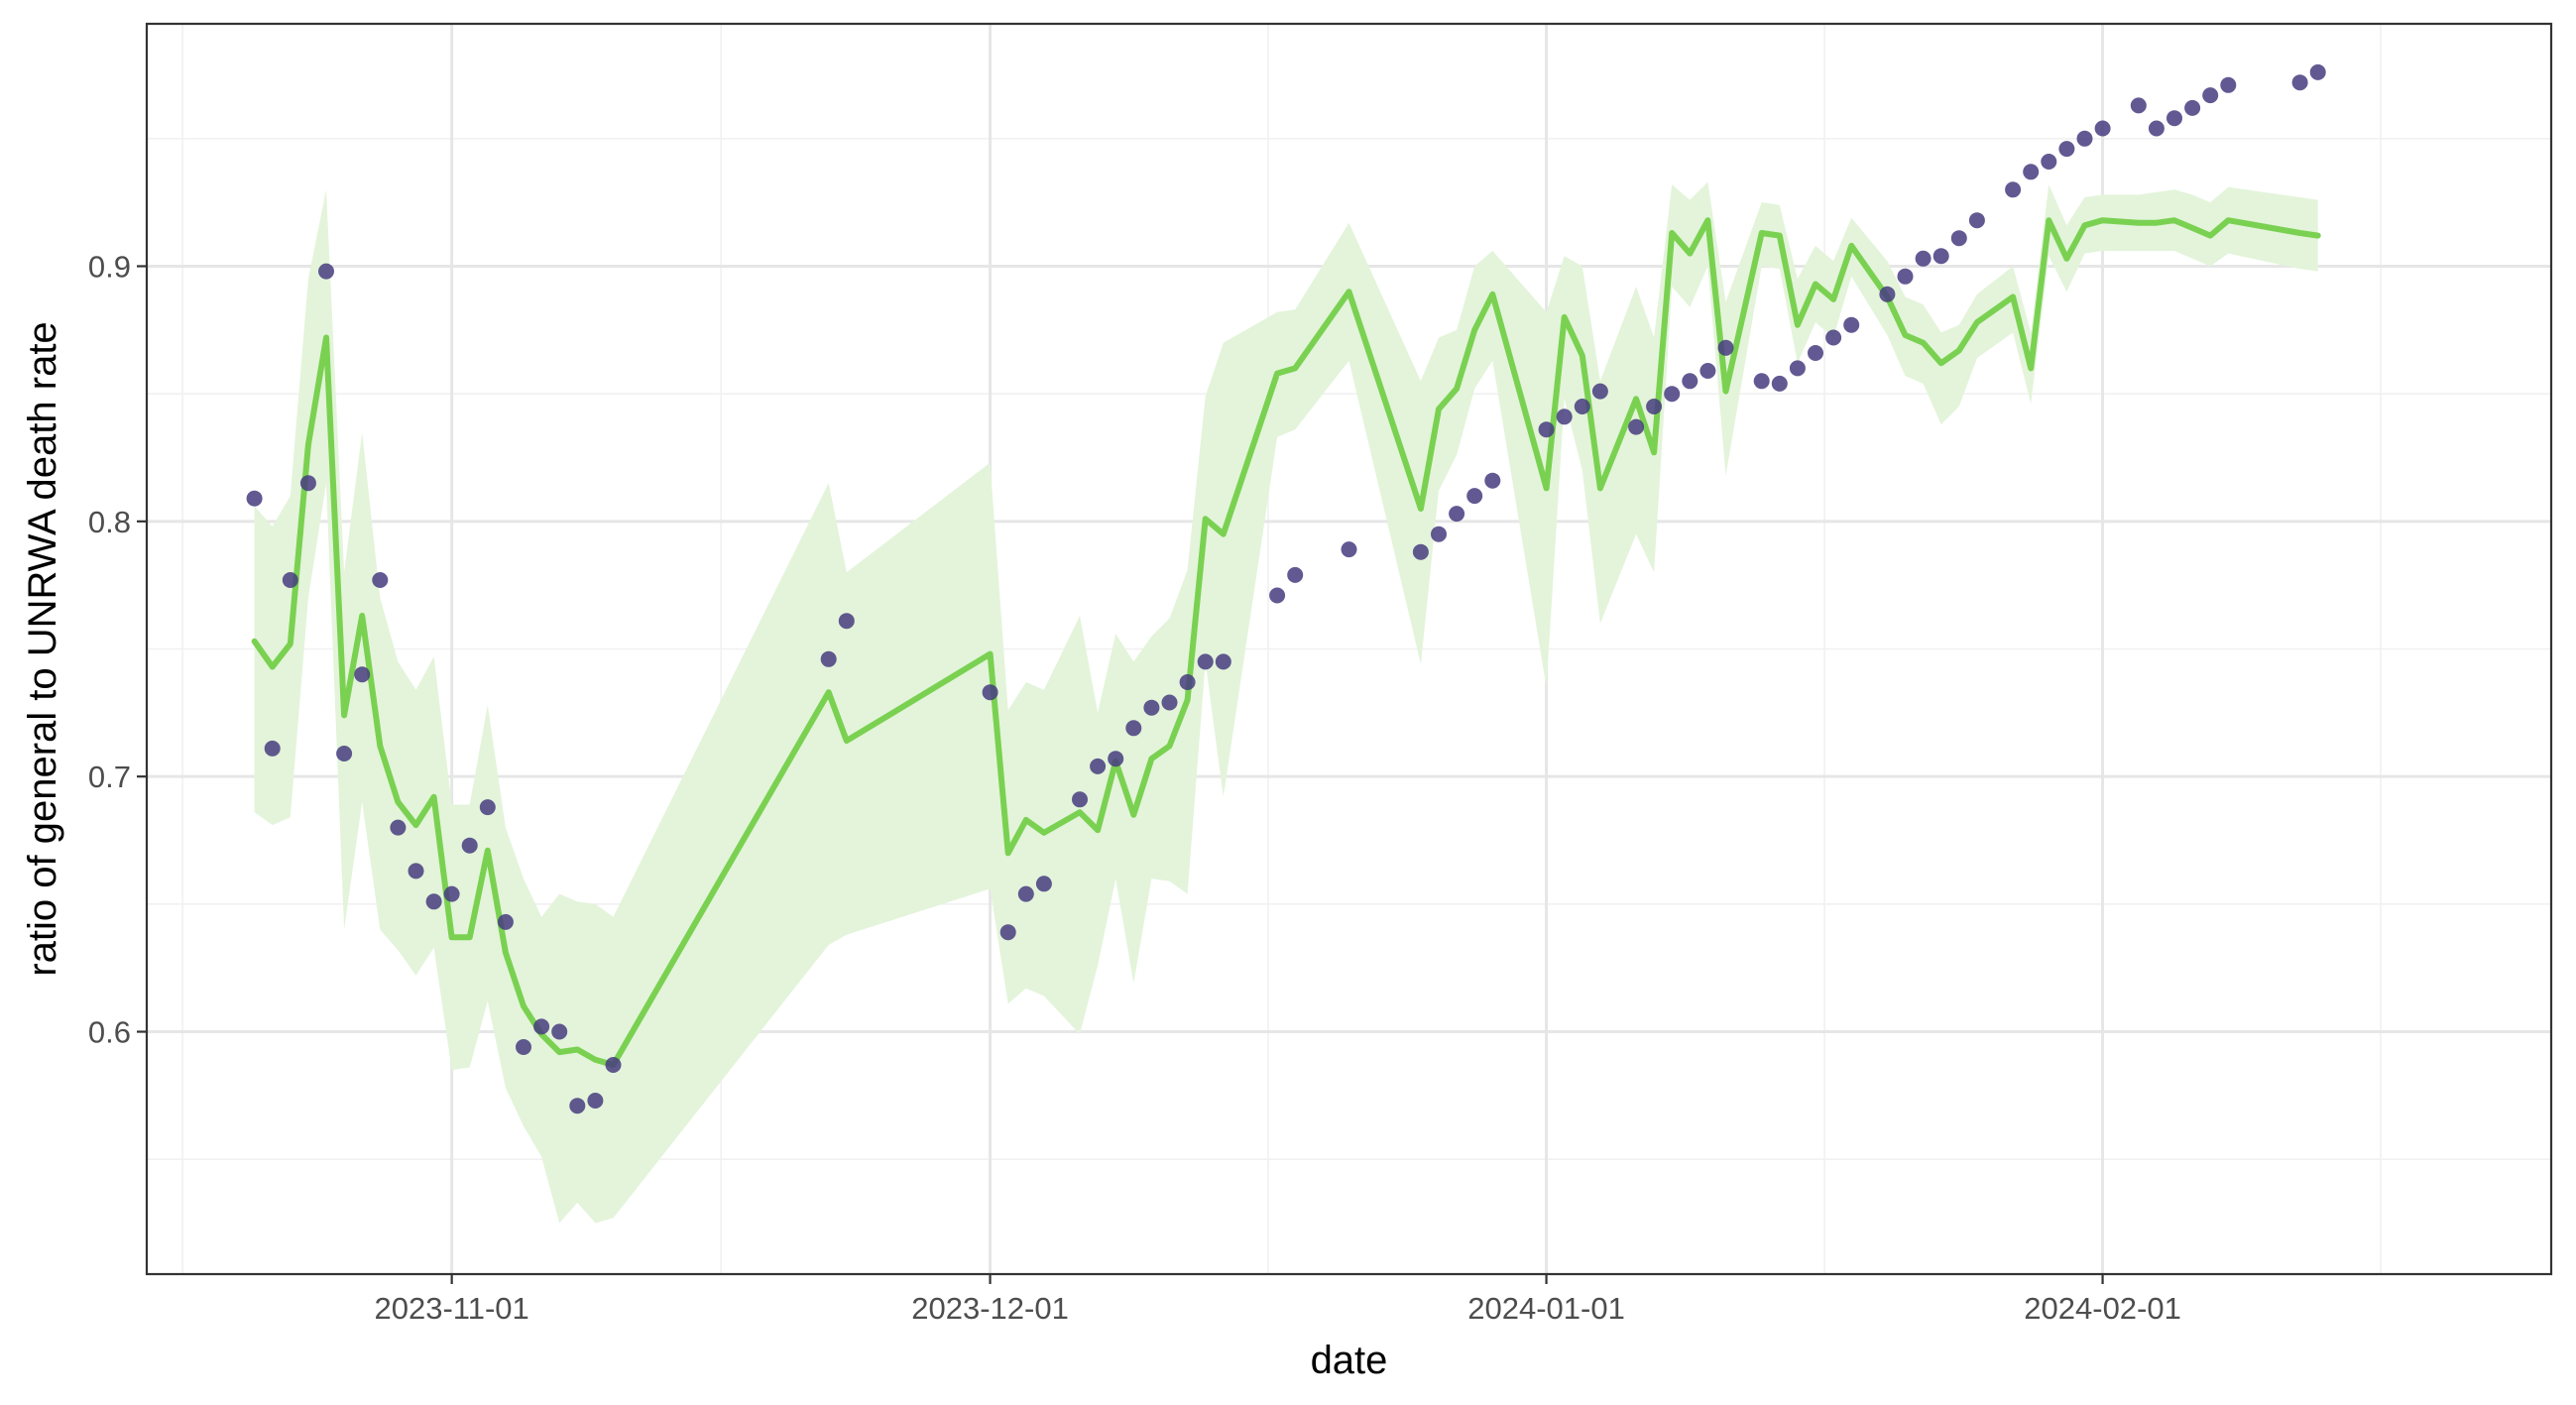 The height and width of the screenshot is (1405, 2576). What do you see at coordinates (990, 1309) in the screenshot?
I see `x-tick-label: 2023-12-01` at bounding box center [990, 1309].